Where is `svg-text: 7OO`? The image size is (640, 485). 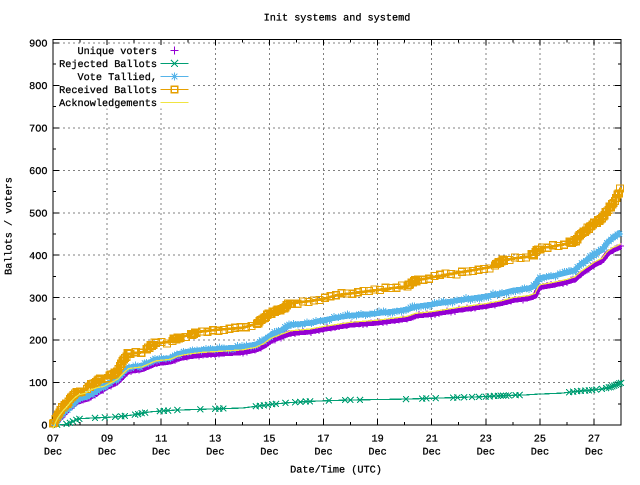
svg-text: 7OO is located at coordinates (38, 130).